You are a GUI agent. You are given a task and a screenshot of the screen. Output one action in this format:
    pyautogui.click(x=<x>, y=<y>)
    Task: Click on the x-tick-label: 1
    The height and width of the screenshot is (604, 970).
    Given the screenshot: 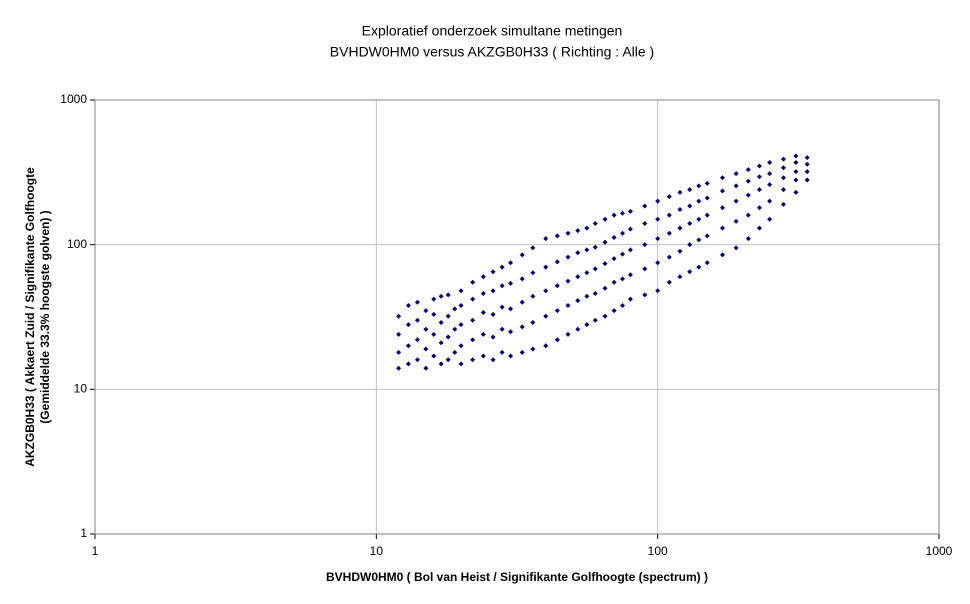 What is the action you would take?
    pyautogui.click(x=95, y=551)
    